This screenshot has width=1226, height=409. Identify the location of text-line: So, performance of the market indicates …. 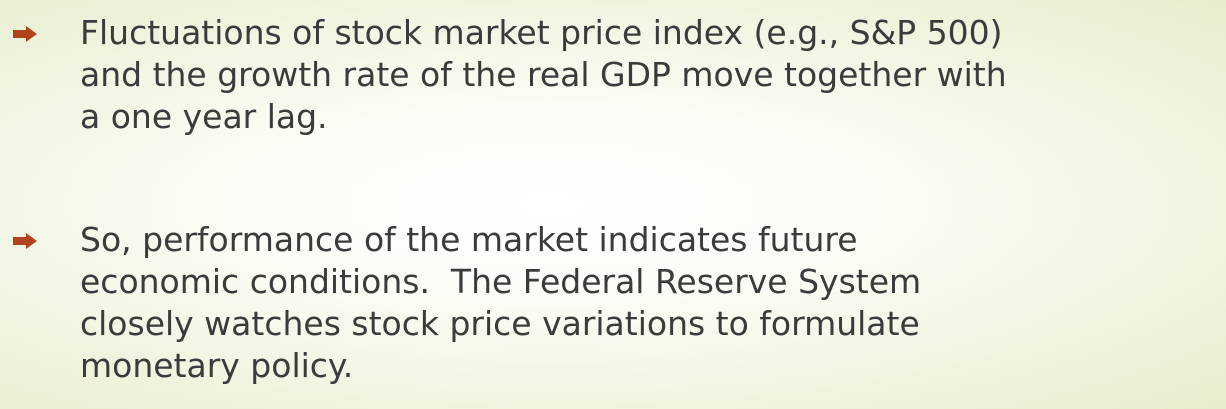
(469, 239).